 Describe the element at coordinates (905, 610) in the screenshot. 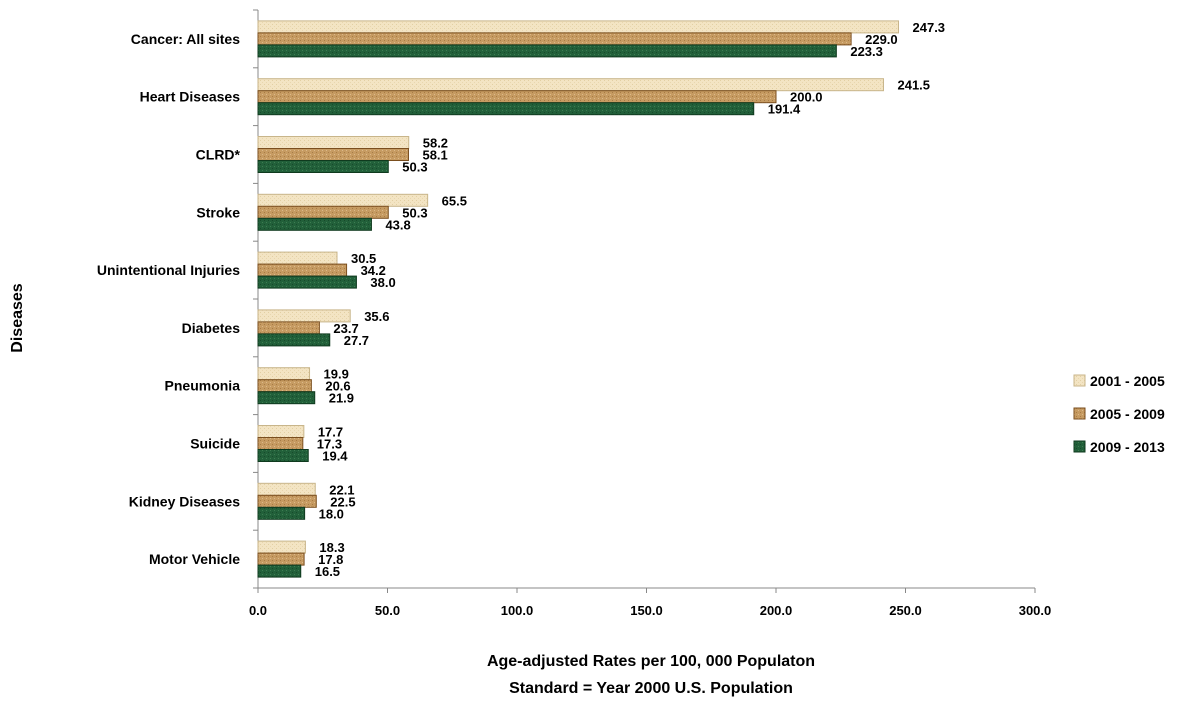

I see `x-tick-label: 250.0` at that location.